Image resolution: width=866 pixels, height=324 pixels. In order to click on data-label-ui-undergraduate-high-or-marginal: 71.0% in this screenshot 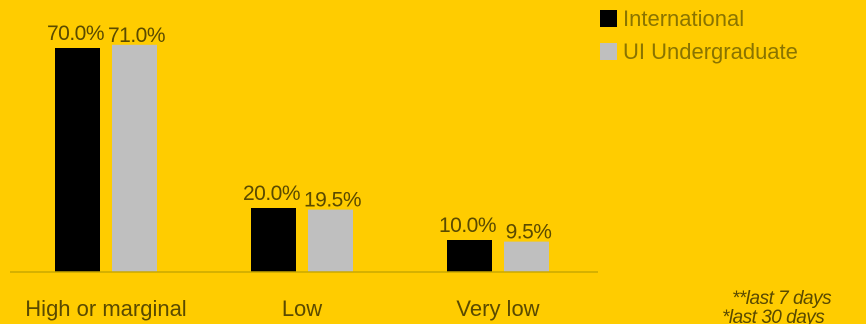, I will do `click(136, 35)`.